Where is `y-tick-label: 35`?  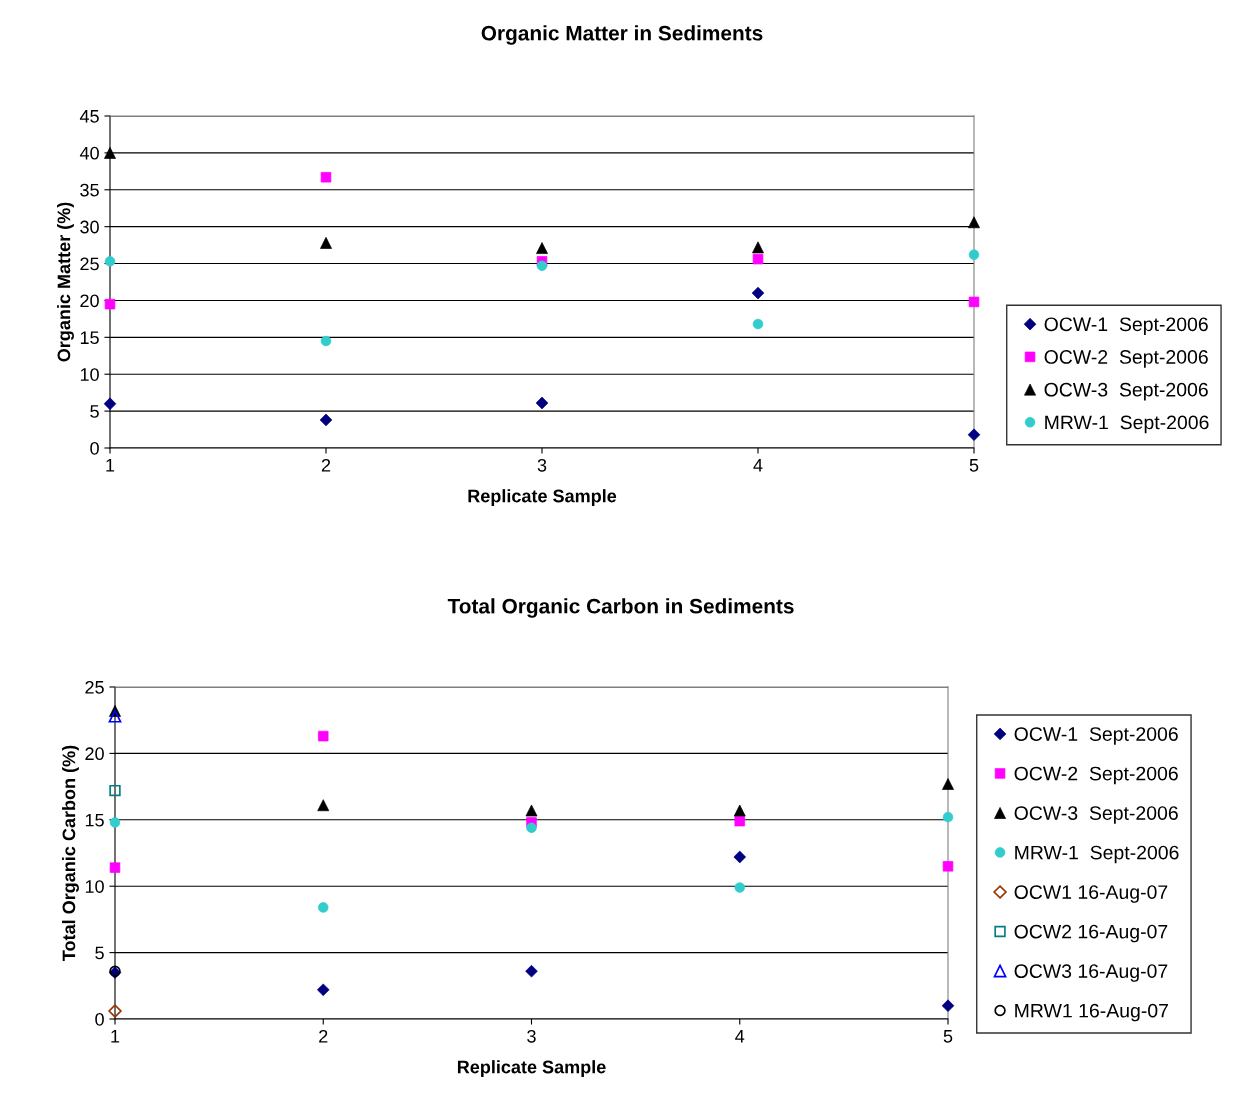
y-tick-label: 35 is located at coordinates (89, 190).